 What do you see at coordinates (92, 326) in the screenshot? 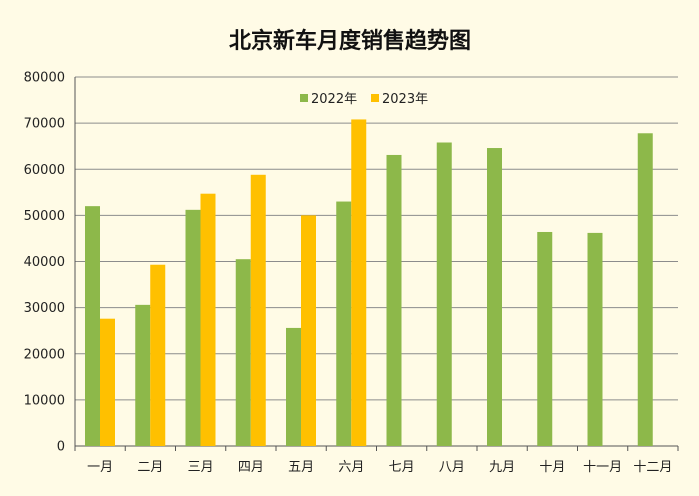
I see `bar-2022年-一月` at bounding box center [92, 326].